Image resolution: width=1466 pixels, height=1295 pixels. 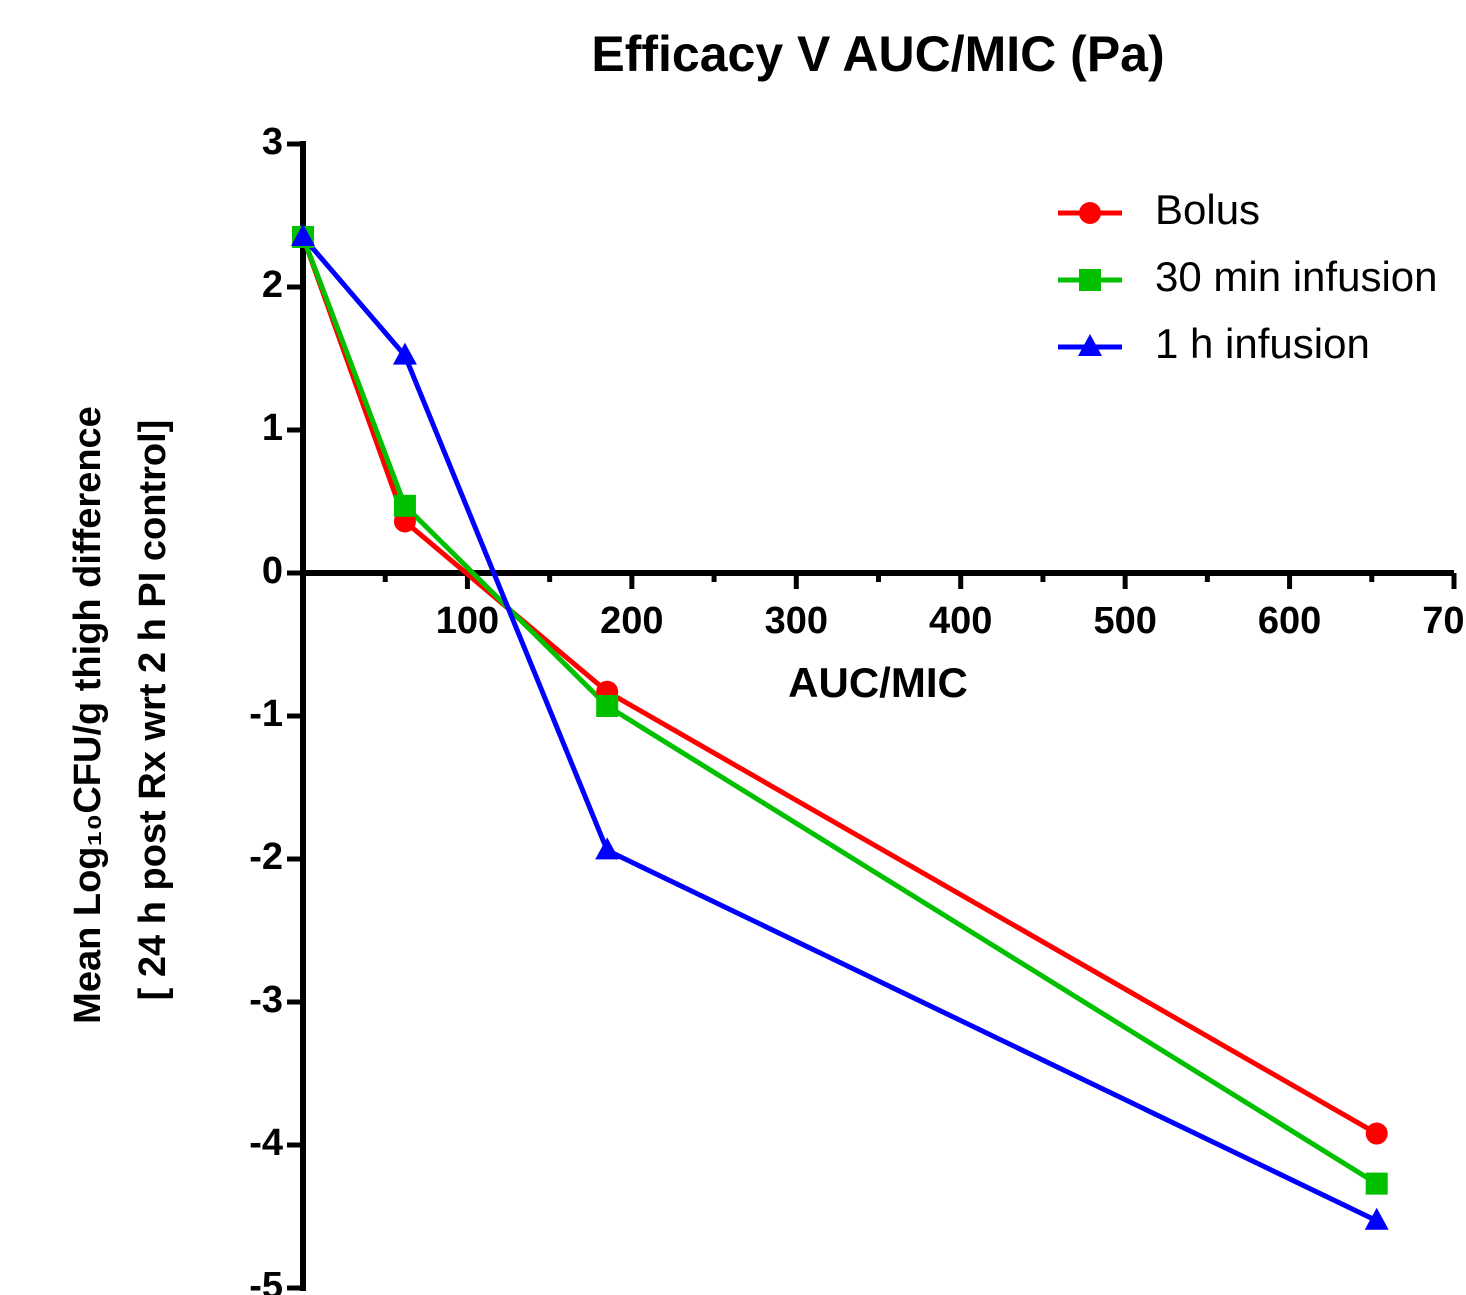 What do you see at coordinates (960, 621) in the screenshot?
I see `x-tick-label: 400` at bounding box center [960, 621].